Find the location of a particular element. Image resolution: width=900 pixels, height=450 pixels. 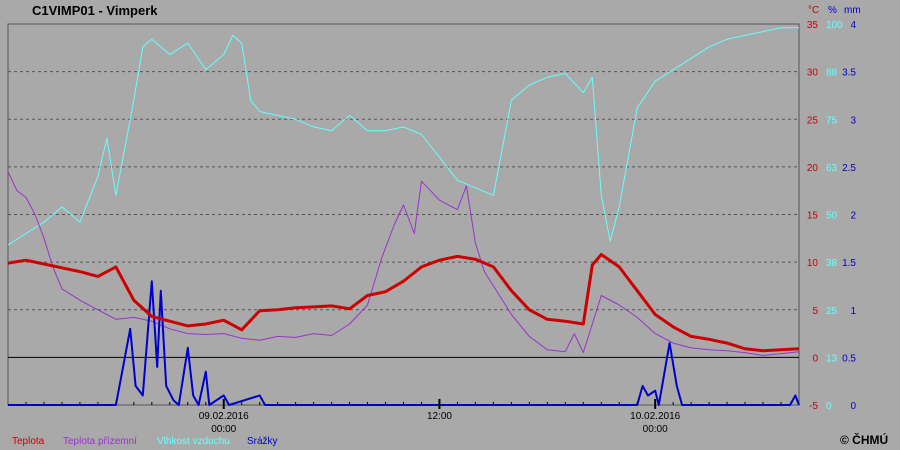

chart-title: C1VIMP01 - Vimperk is located at coordinates (95, 10).